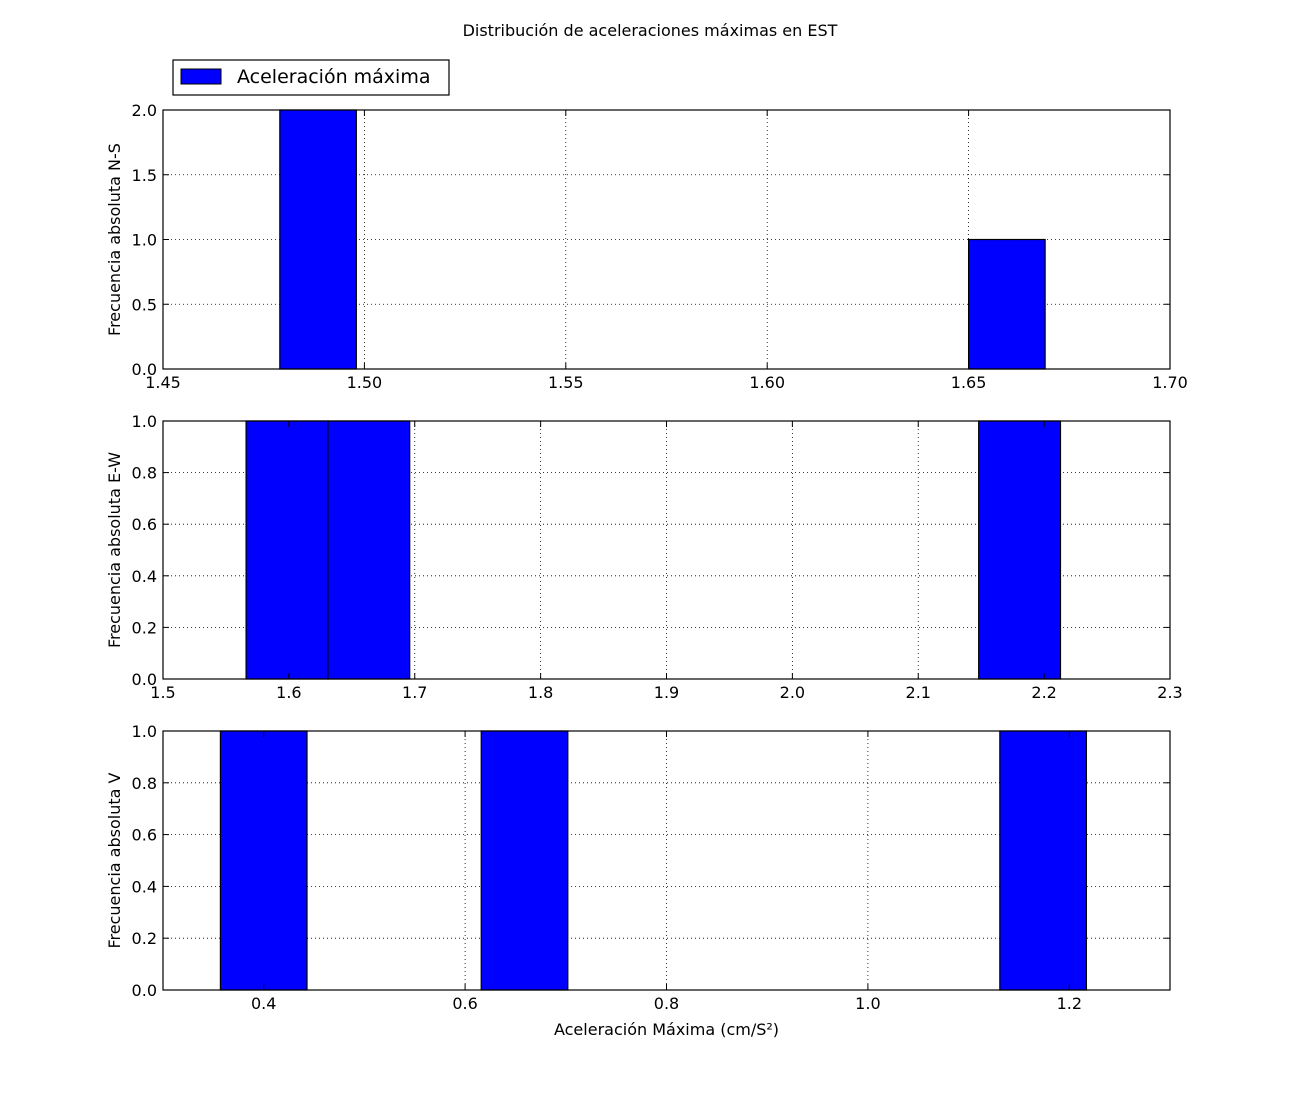 The image size is (1300, 1100). What do you see at coordinates (163, 382) in the screenshot?
I see `subplot-0-xtick-label-0: 1.45` at bounding box center [163, 382].